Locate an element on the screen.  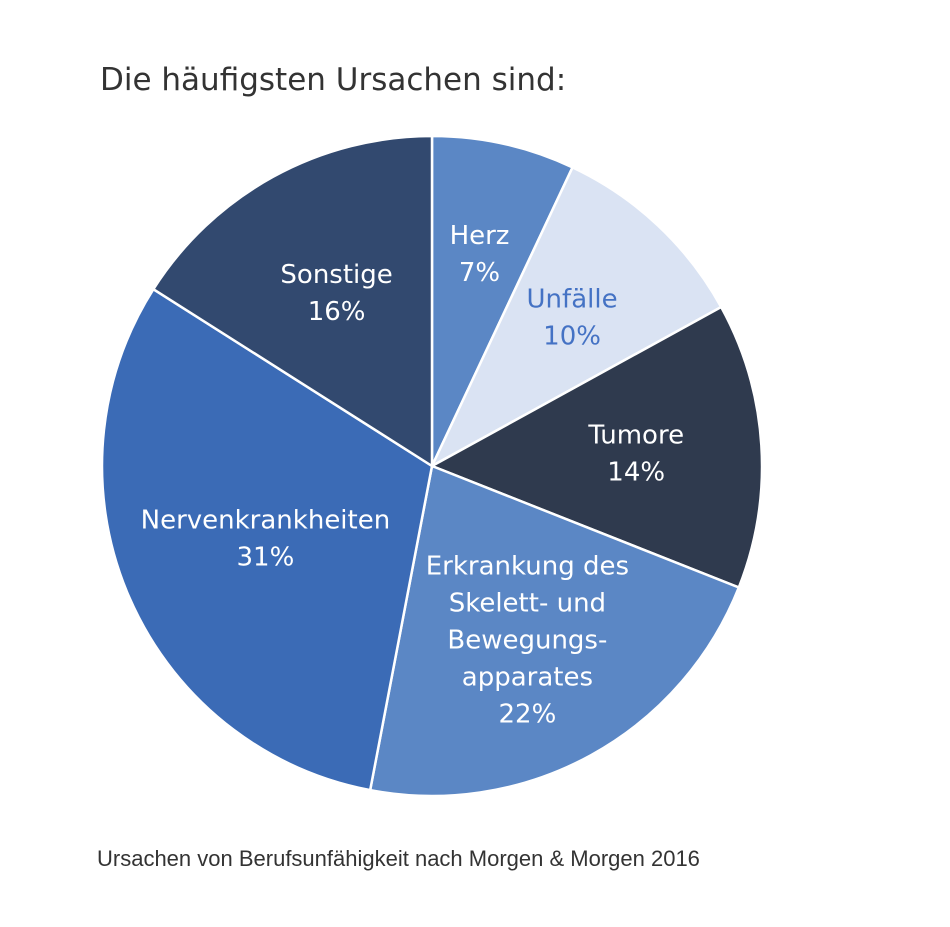
slice-category-label: Sonstige is located at coordinates (336, 275).